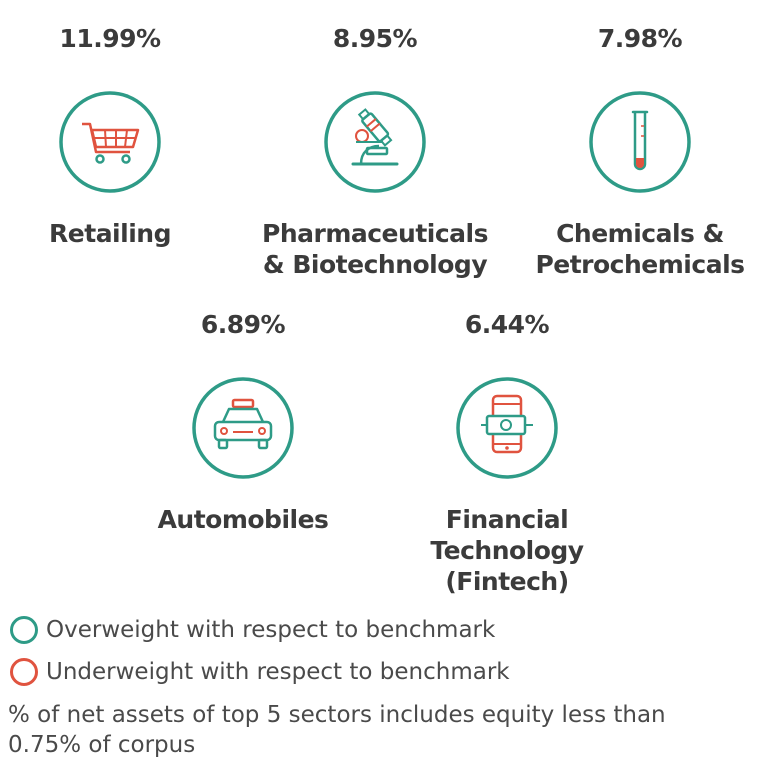 The height and width of the screenshot is (774, 759). I want to click on sector-automobiles: 6.89% Automobiles, so click(243, 421).